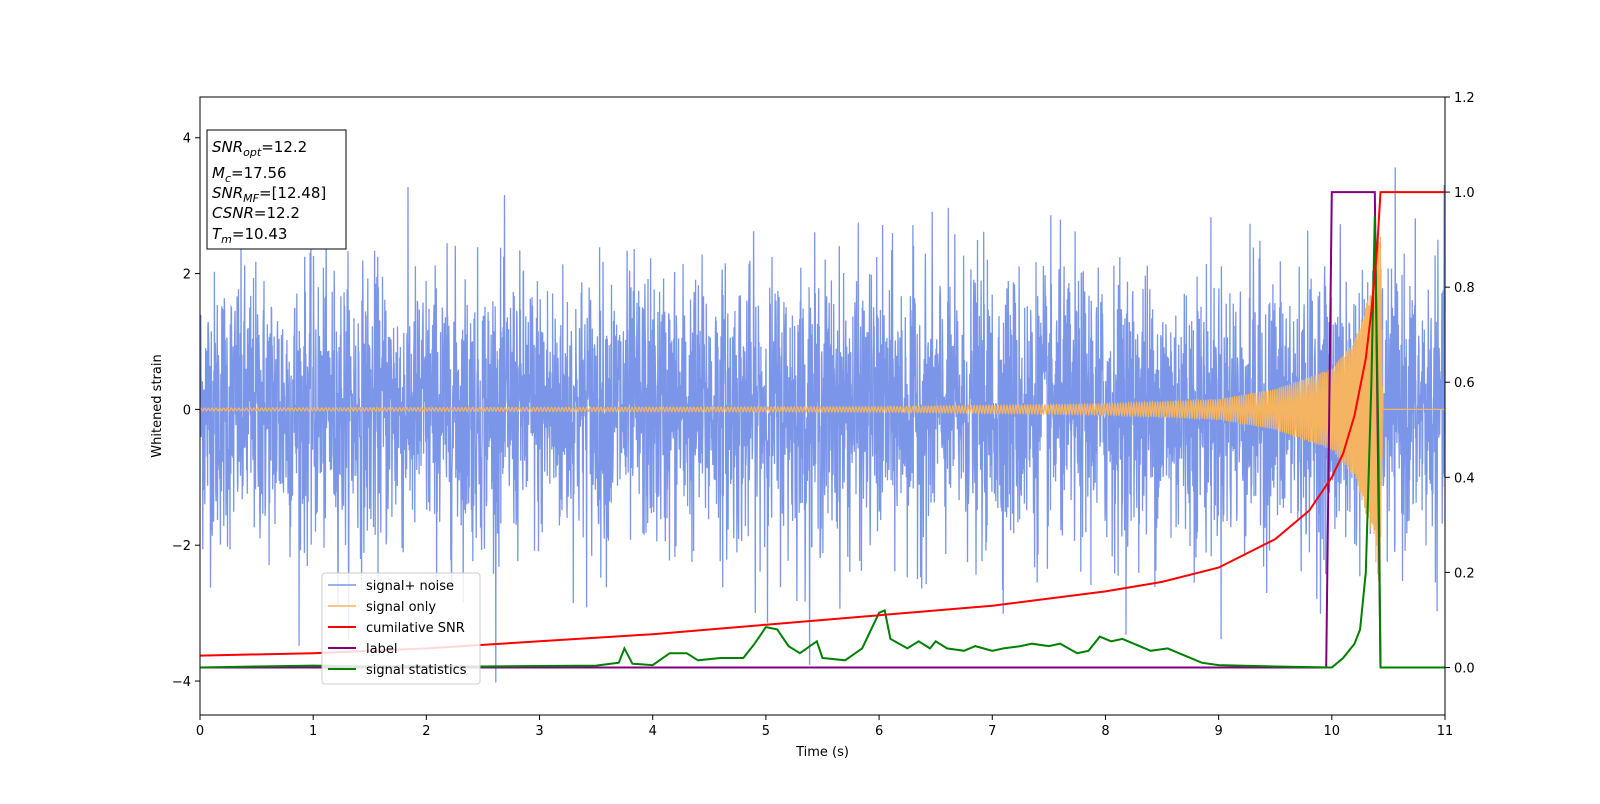 Image resolution: width=1600 pixels, height=804 pixels. What do you see at coordinates (879, 731) in the screenshot?
I see `x-tick-label: 6` at bounding box center [879, 731].